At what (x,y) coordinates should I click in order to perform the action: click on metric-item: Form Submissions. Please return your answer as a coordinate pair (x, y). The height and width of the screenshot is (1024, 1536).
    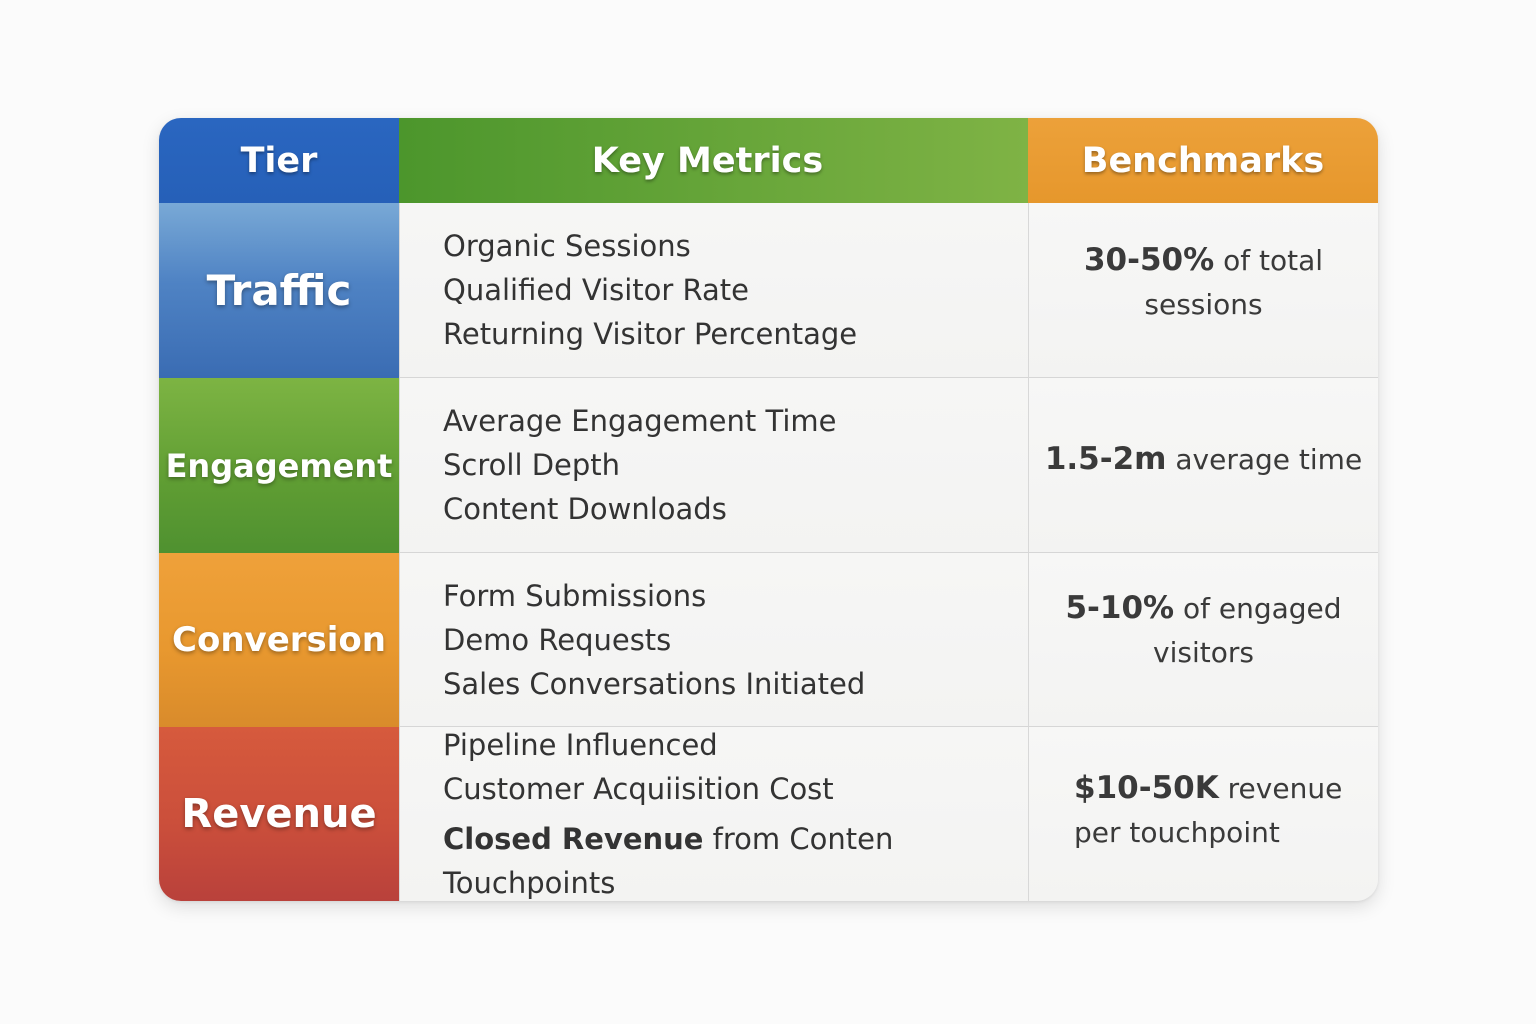
    Looking at the image, I should click on (575, 595).